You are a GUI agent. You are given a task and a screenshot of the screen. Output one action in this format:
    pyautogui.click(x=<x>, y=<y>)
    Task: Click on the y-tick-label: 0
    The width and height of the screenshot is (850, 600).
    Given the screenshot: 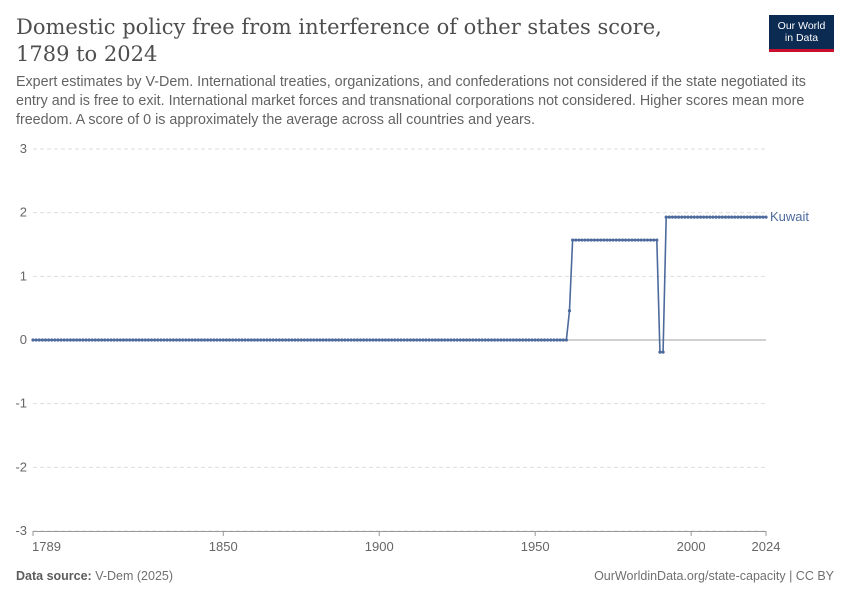 What is the action you would take?
    pyautogui.click(x=23, y=339)
    